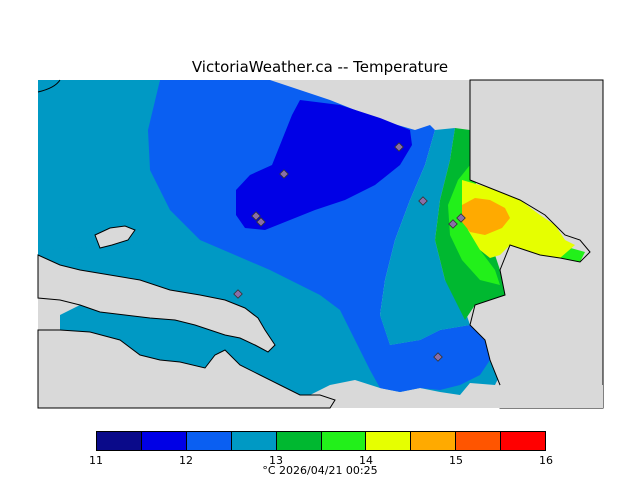 The height and width of the screenshot is (480, 640). I want to click on land-peninsula, so click(156, 303).